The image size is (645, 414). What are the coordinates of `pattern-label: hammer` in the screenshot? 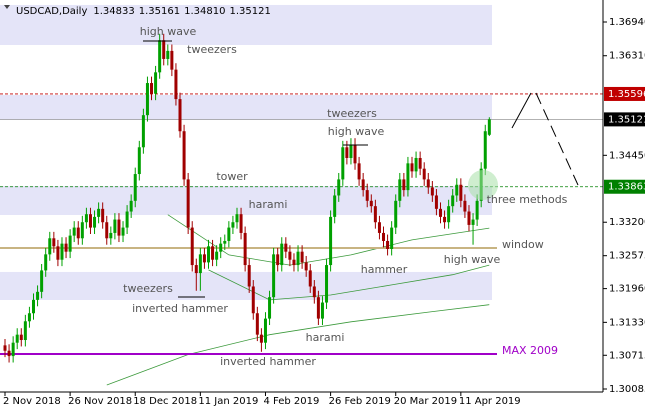 It's located at (384, 269).